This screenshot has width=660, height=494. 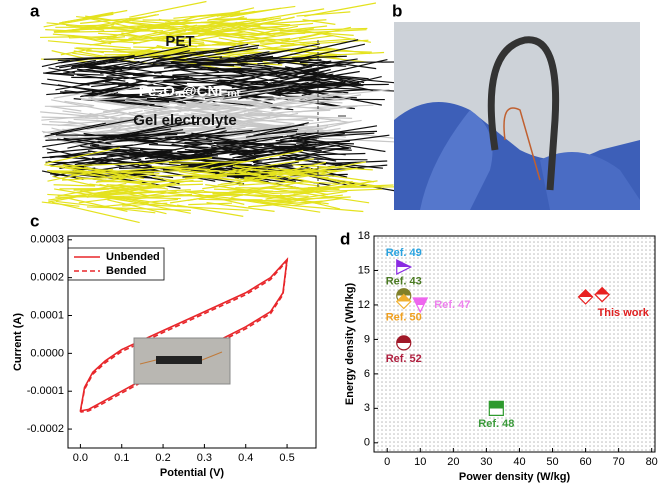 I want to click on y-tick-label: 18, so click(x=364, y=236).